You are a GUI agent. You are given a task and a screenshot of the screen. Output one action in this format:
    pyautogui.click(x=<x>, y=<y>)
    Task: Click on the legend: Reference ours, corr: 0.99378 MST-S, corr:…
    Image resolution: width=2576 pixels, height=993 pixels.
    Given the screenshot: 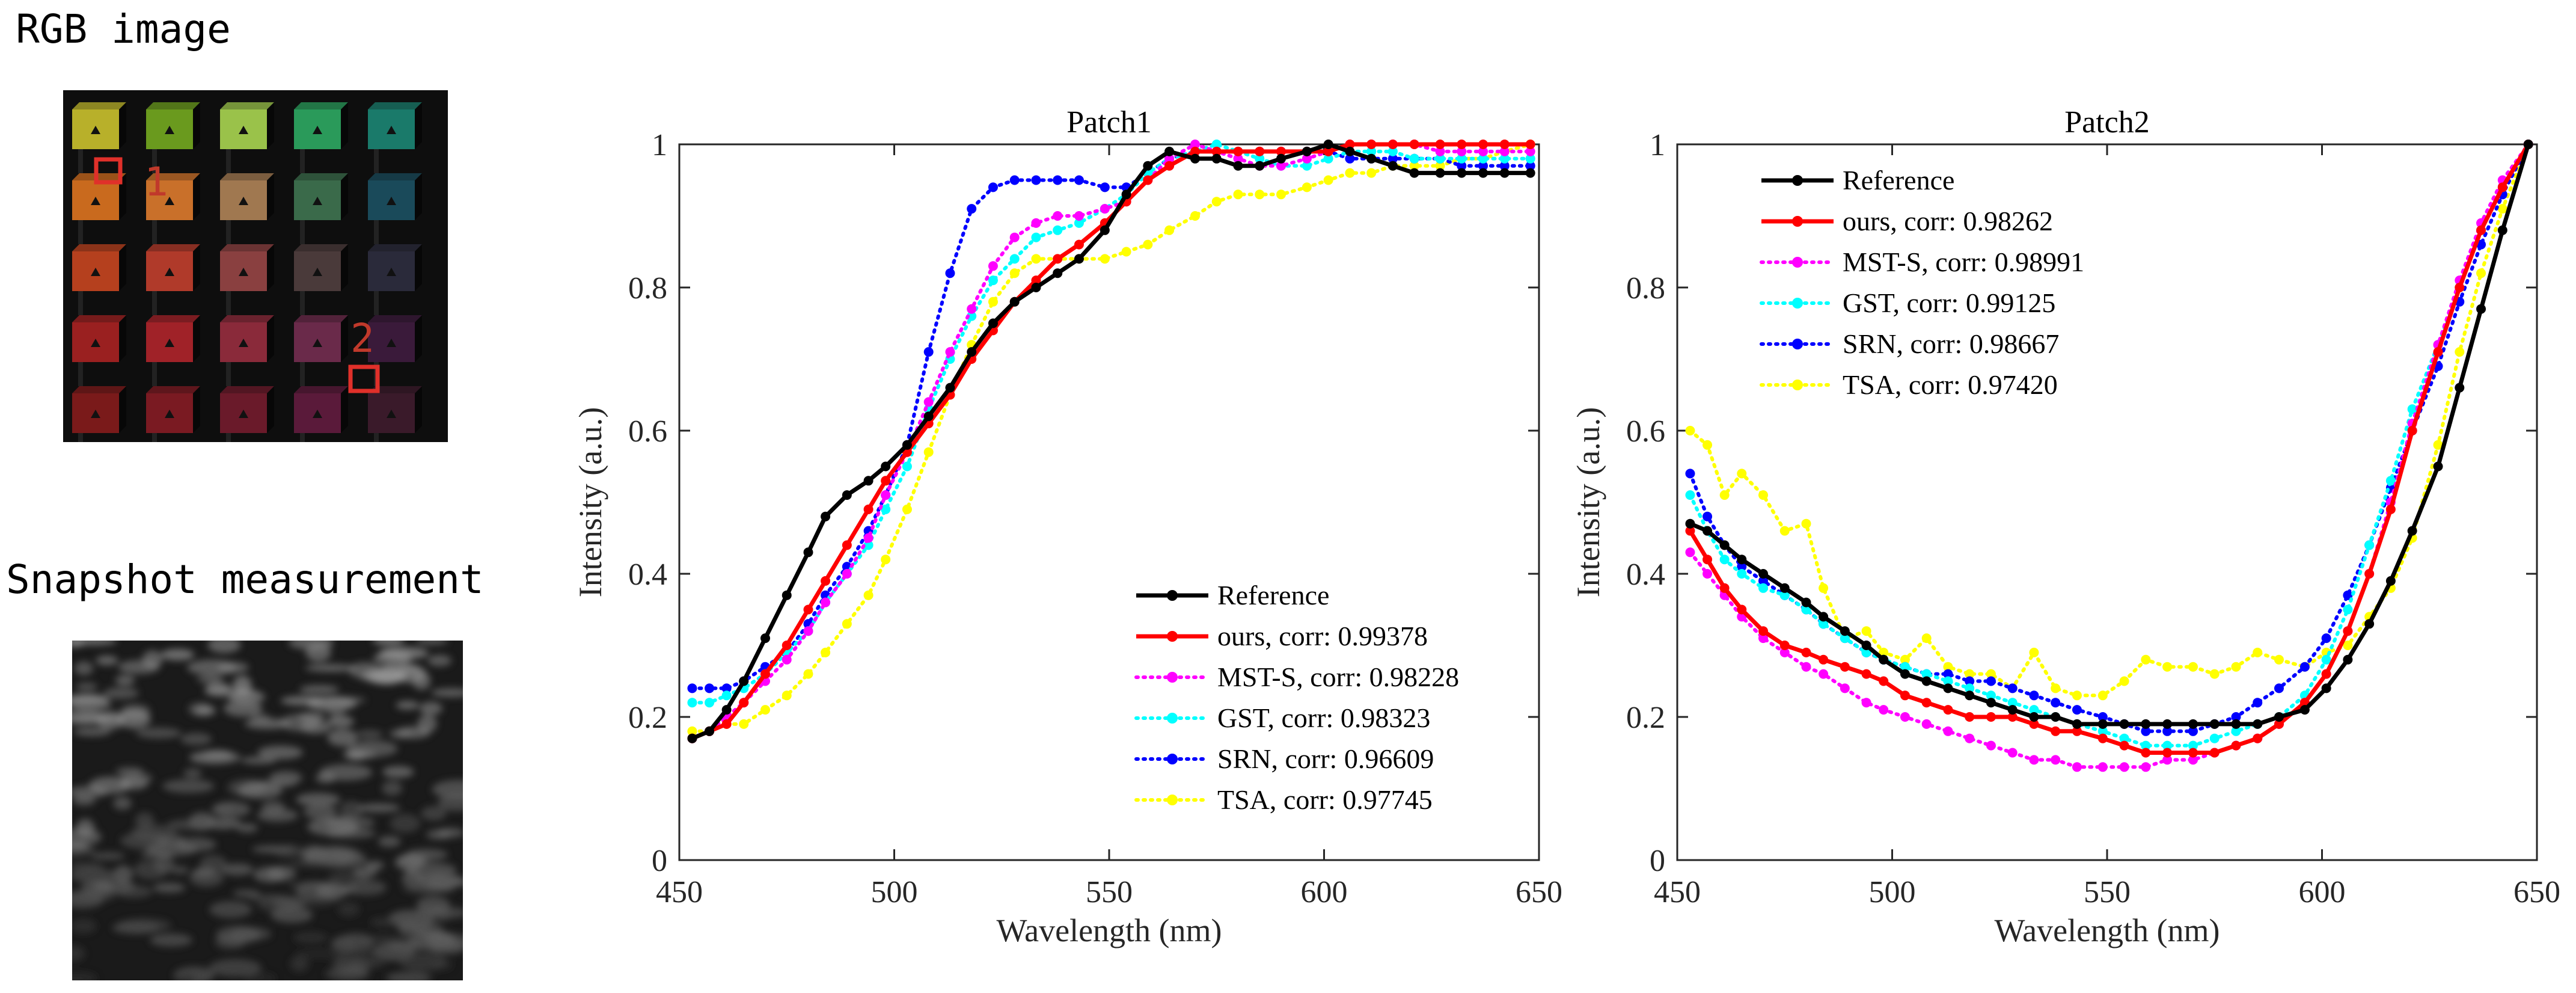 What is the action you would take?
    pyautogui.click(x=1325, y=697)
    